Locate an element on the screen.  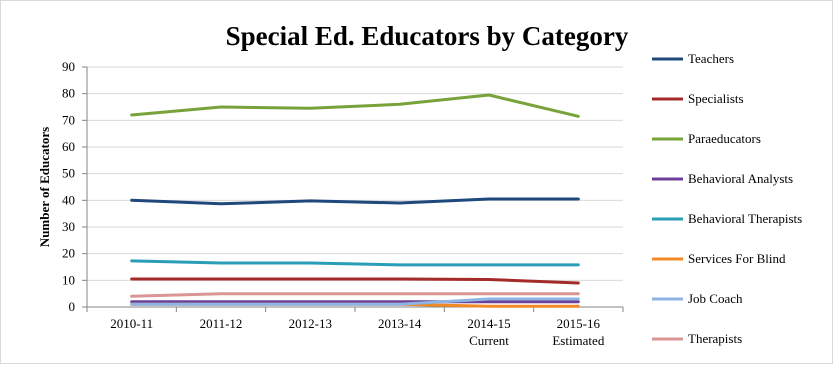
legend-entry: Teachers is located at coordinates (693, 58).